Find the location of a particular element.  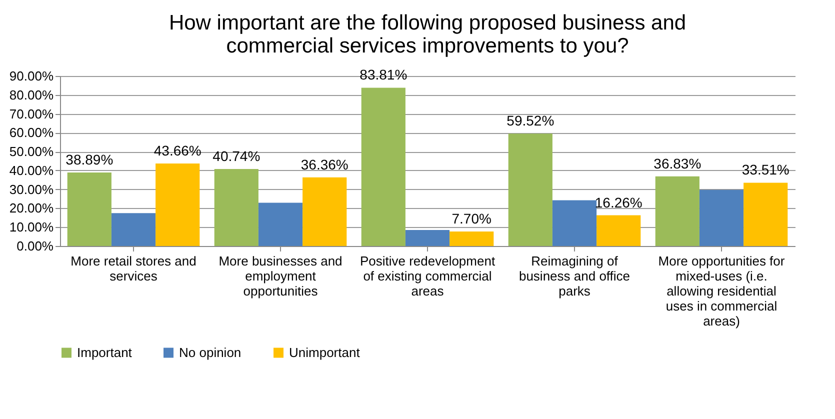

legend-label: No opinion is located at coordinates (210, 352).